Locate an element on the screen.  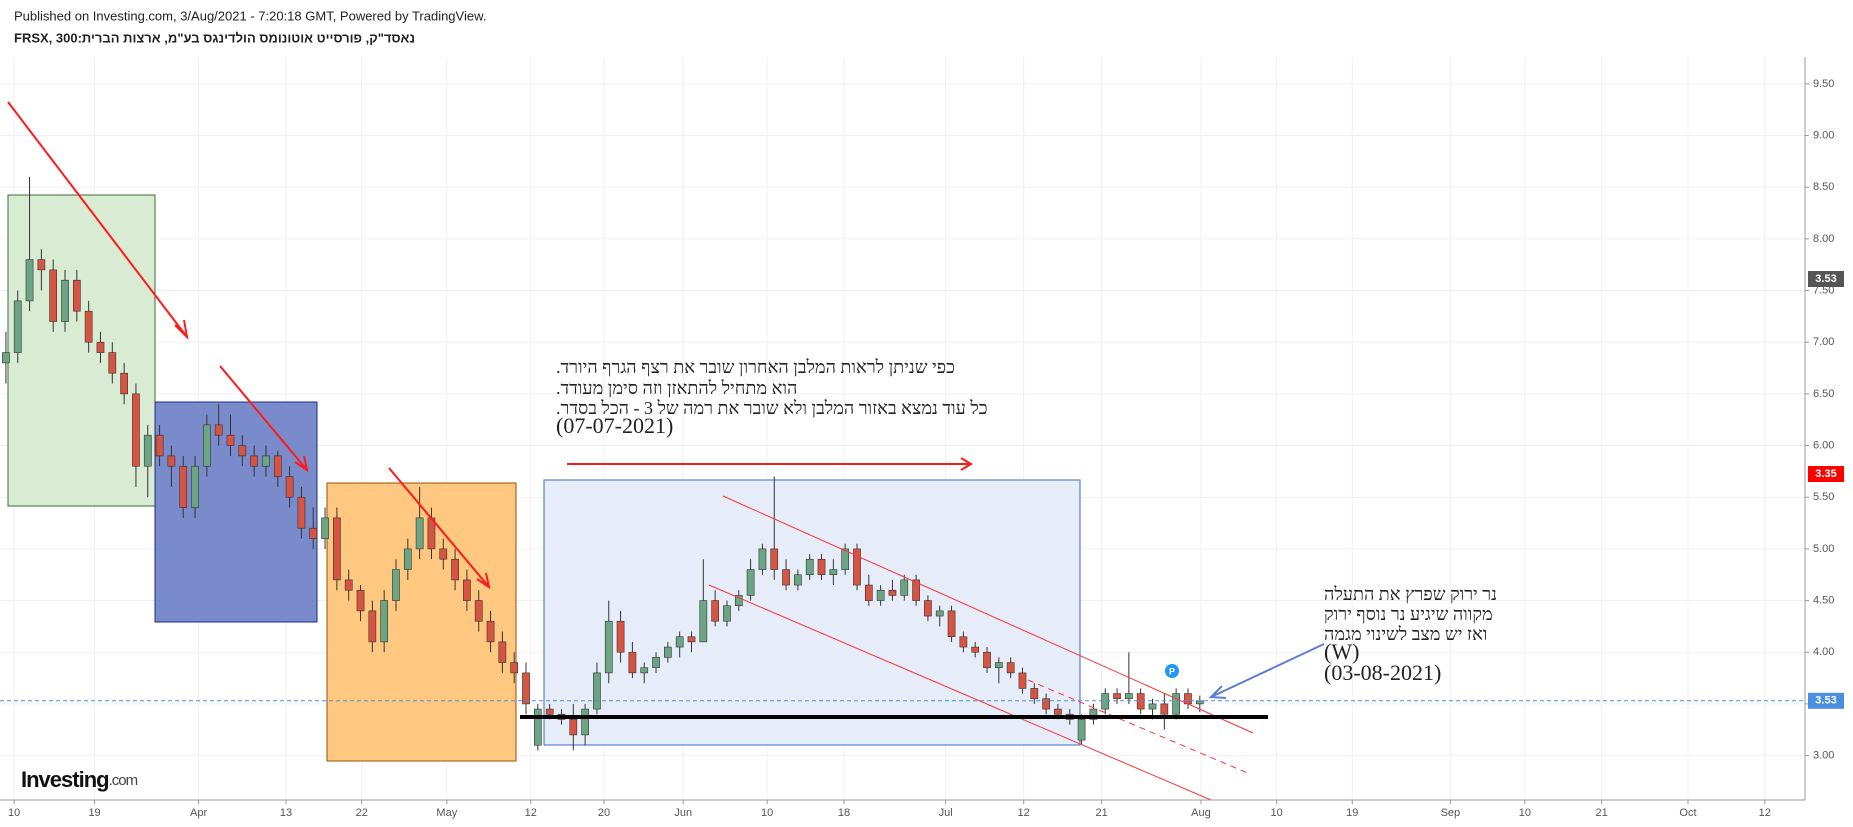
x-tick-label: 19 is located at coordinates (94, 813).